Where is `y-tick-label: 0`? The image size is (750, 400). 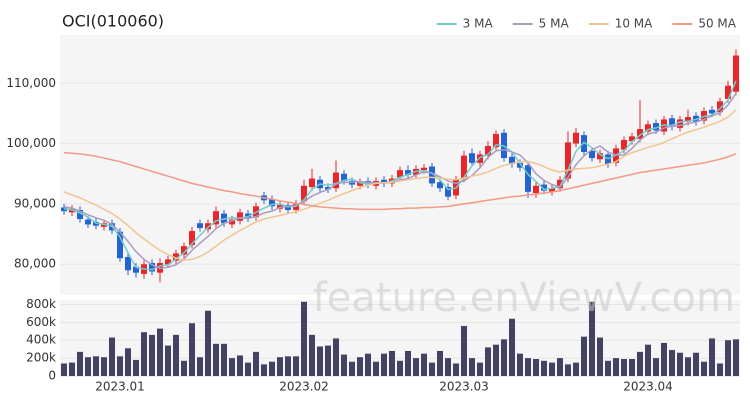 y-tick-label: 0 is located at coordinates (52, 376).